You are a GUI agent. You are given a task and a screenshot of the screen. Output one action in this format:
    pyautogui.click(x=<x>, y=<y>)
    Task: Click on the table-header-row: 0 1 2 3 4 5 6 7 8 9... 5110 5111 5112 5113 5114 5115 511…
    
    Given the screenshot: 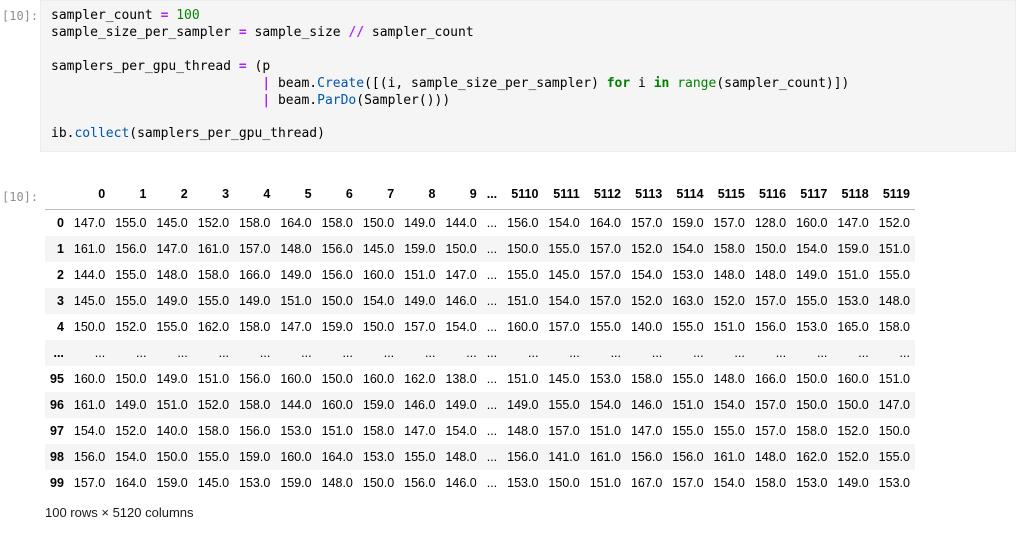 What is the action you would take?
    pyautogui.click(x=480, y=195)
    